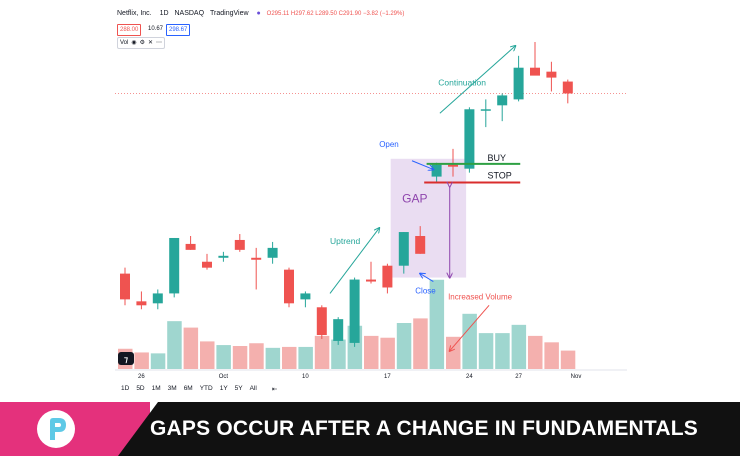  What do you see at coordinates (387, 377) in the screenshot?
I see `x-tick-label: 17` at bounding box center [387, 377].